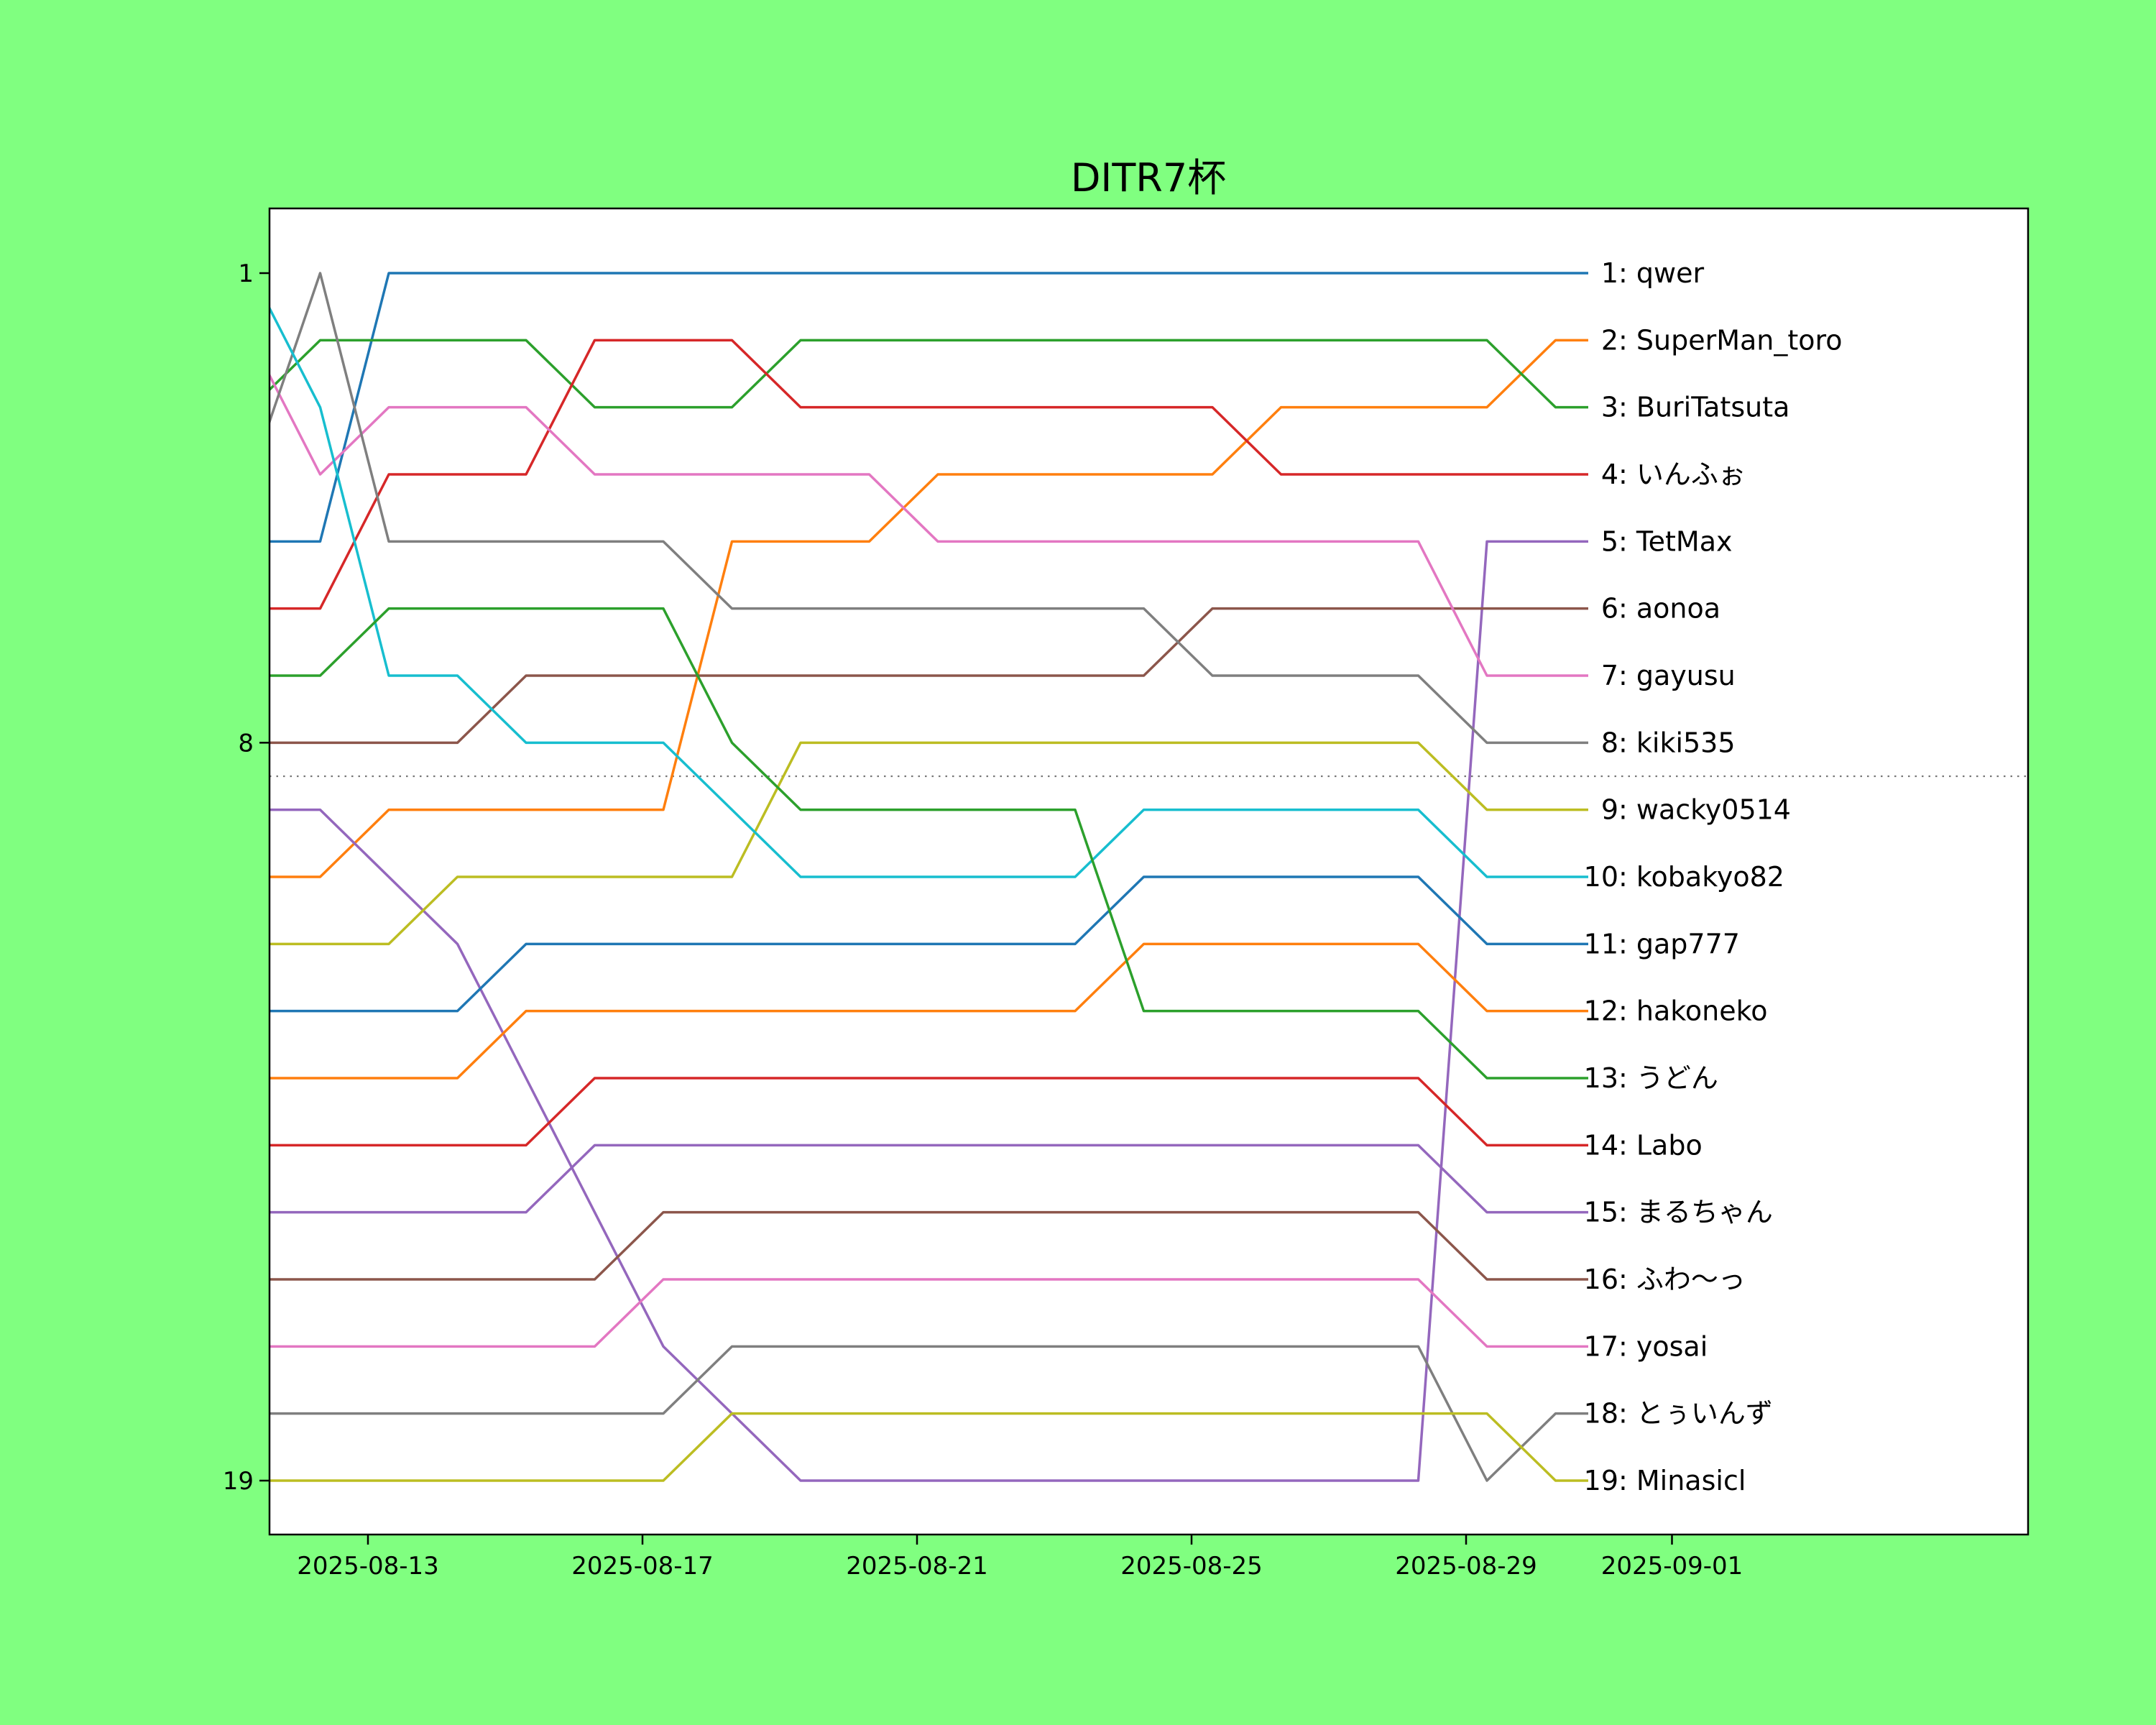  What do you see at coordinates (643, 1566) in the screenshot?
I see `x-tick-label: 2025-08-17` at bounding box center [643, 1566].